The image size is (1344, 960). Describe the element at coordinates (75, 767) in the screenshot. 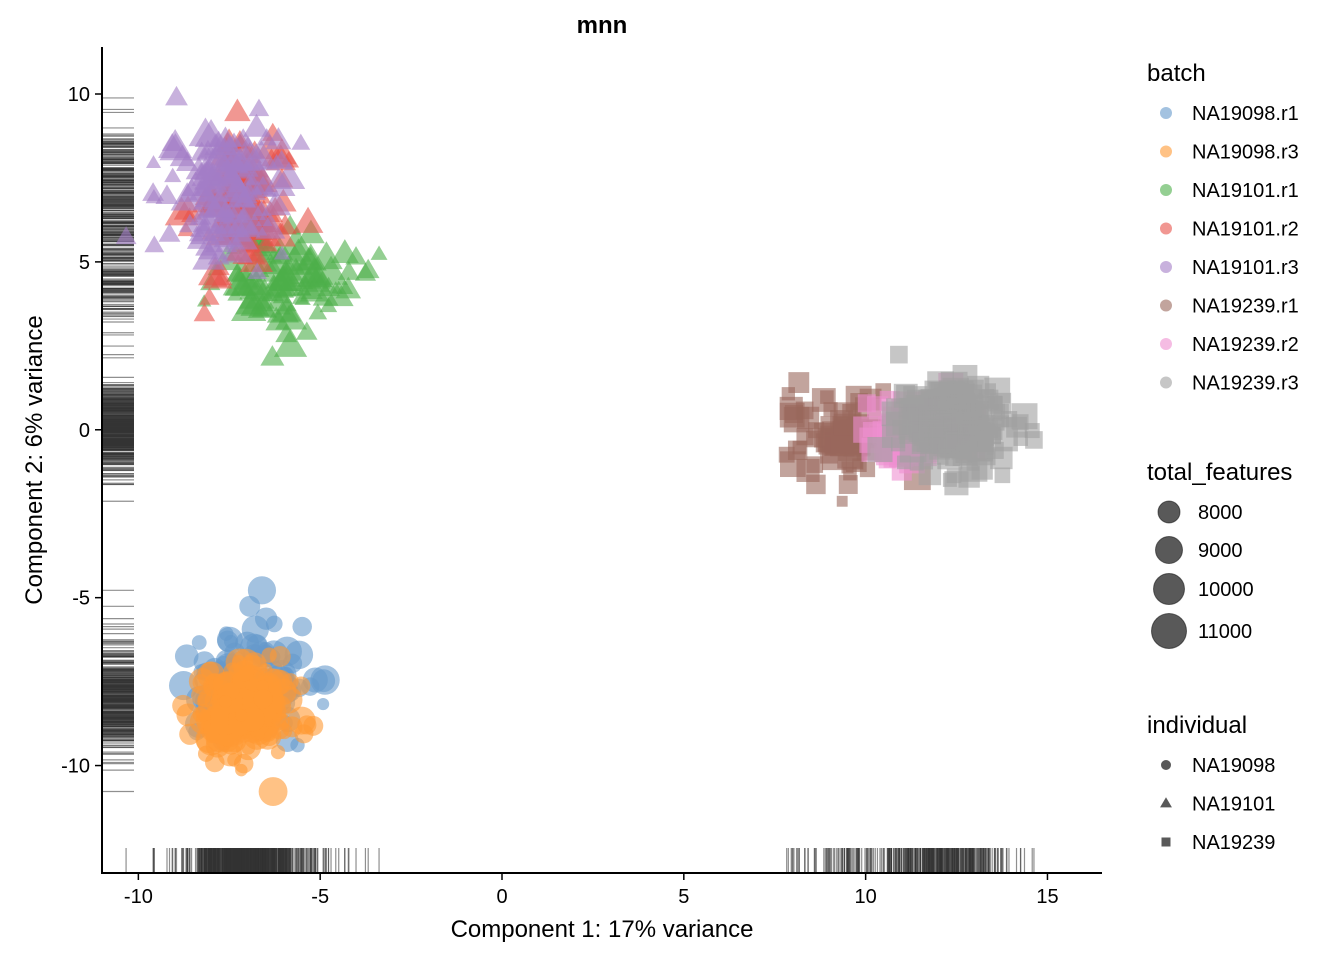

I see `y-tick-label: -10` at that location.